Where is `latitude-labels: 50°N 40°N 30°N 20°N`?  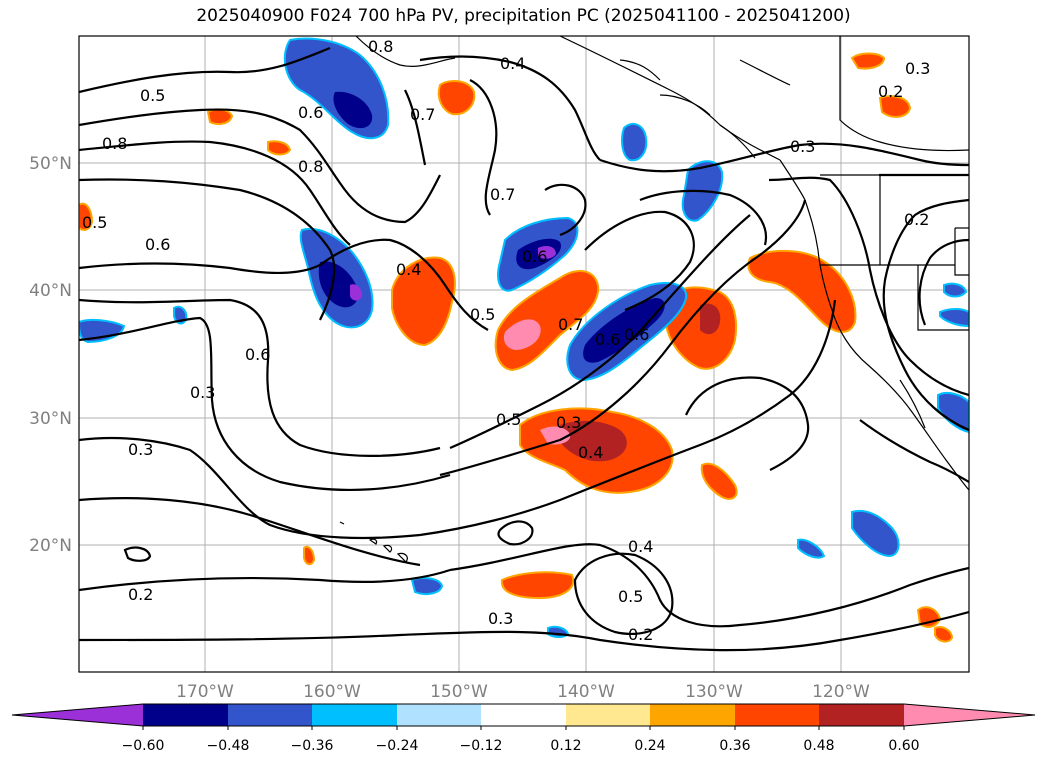
latitude-labels: 50°N 40°N 30°N 20°N is located at coordinates (50, 355).